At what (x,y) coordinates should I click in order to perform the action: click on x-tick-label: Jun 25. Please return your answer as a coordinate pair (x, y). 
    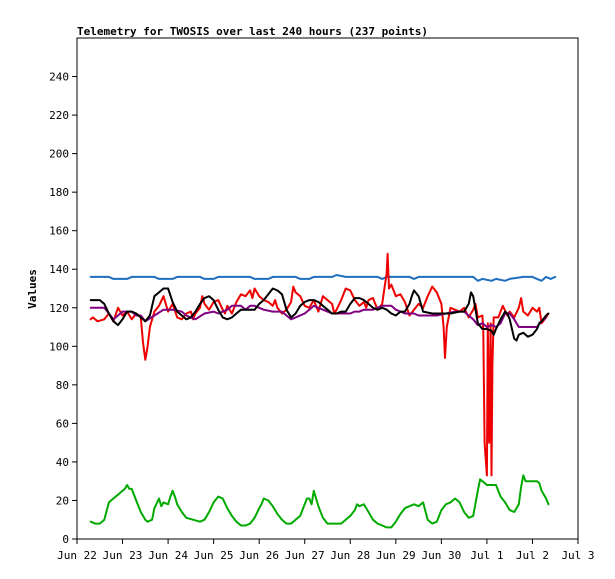
    Looking at the image, I should click on (214, 555).